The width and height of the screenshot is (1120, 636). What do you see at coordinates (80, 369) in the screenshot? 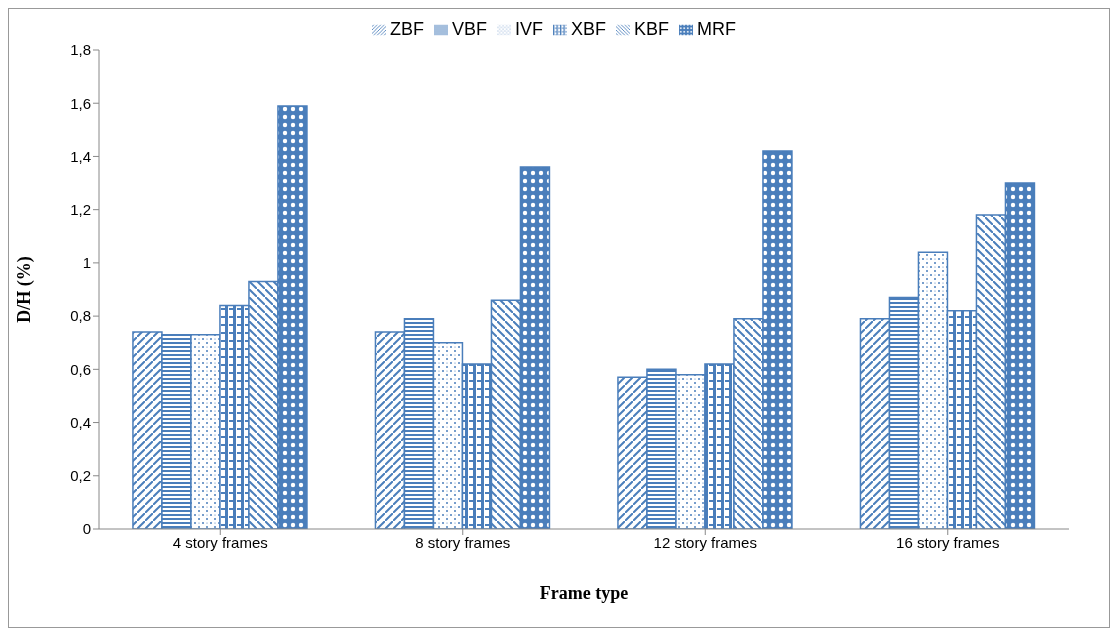
I see `y-tick-label: 0,6` at bounding box center [80, 369].